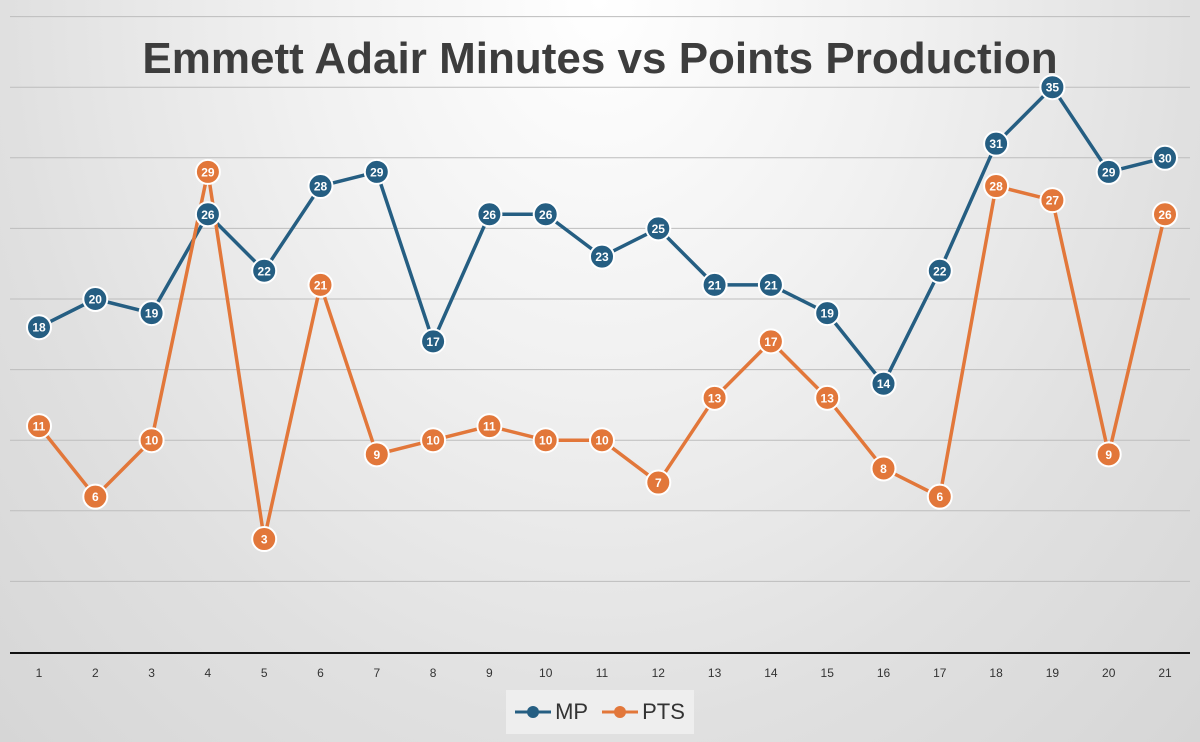  I want to click on data-label-mp: 28, so click(321, 187).